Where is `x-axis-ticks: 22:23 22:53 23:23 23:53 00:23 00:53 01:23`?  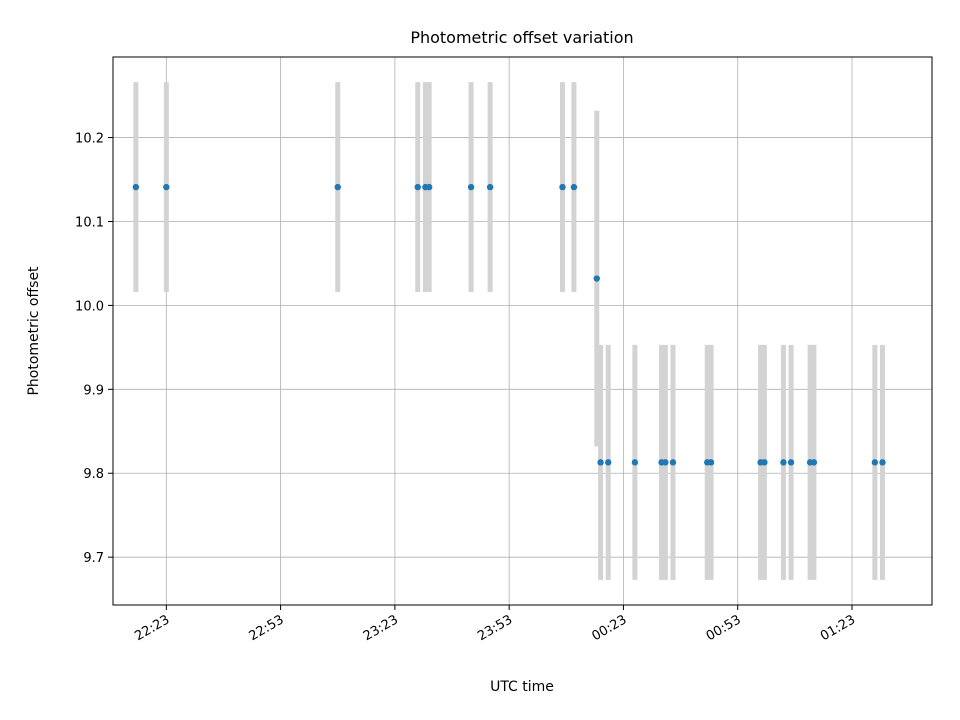
x-axis-ticks: 22:23 22:53 23:23 23:53 00:23 00:53 01:23 is located at coordinates (495, 624).